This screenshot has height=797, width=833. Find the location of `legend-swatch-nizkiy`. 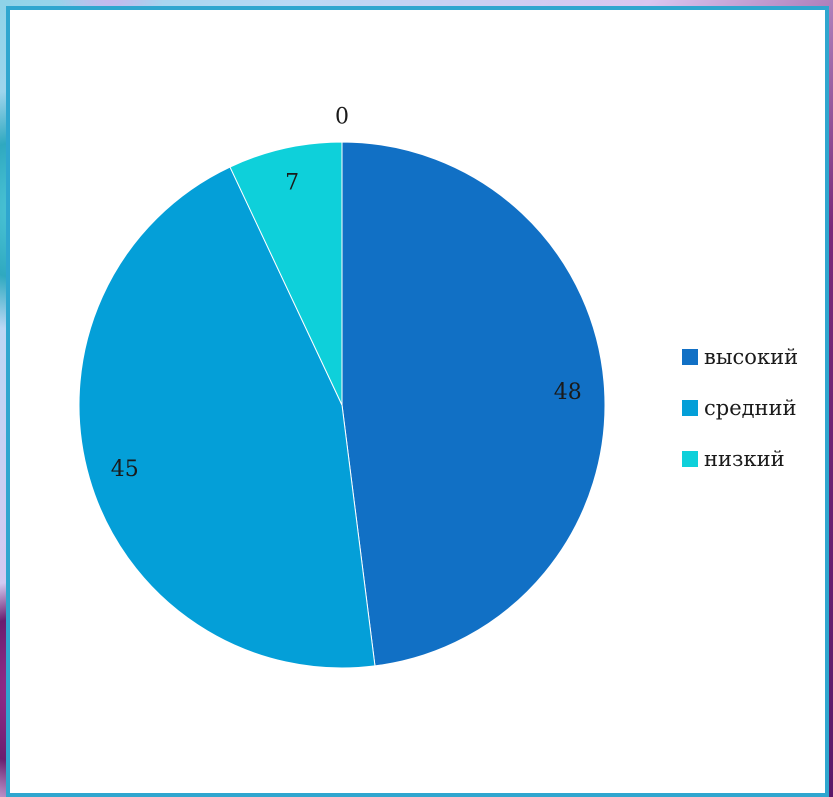

legend-swatch-nizkiy is located at coordinates (690, 459).